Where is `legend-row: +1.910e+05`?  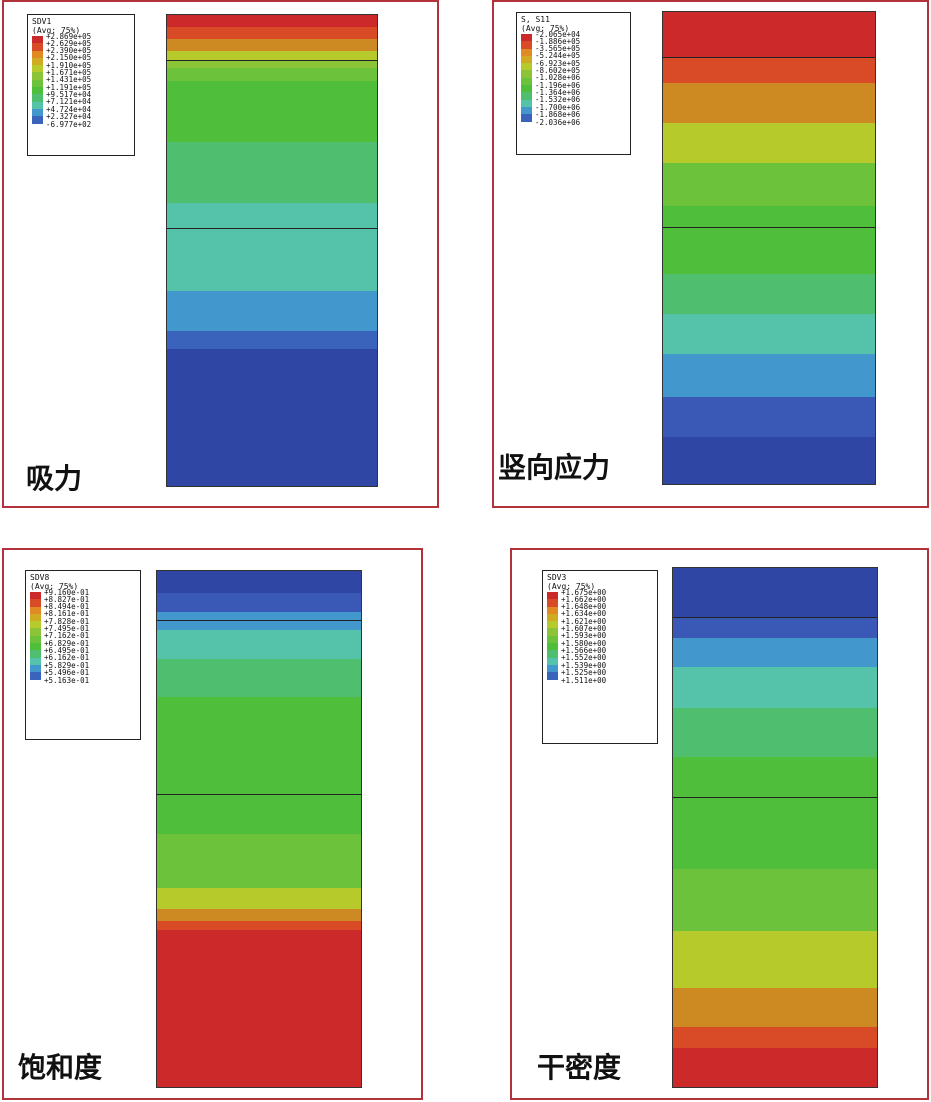 legend-row: +1.910e+05 is located at coordinates (81, 67).